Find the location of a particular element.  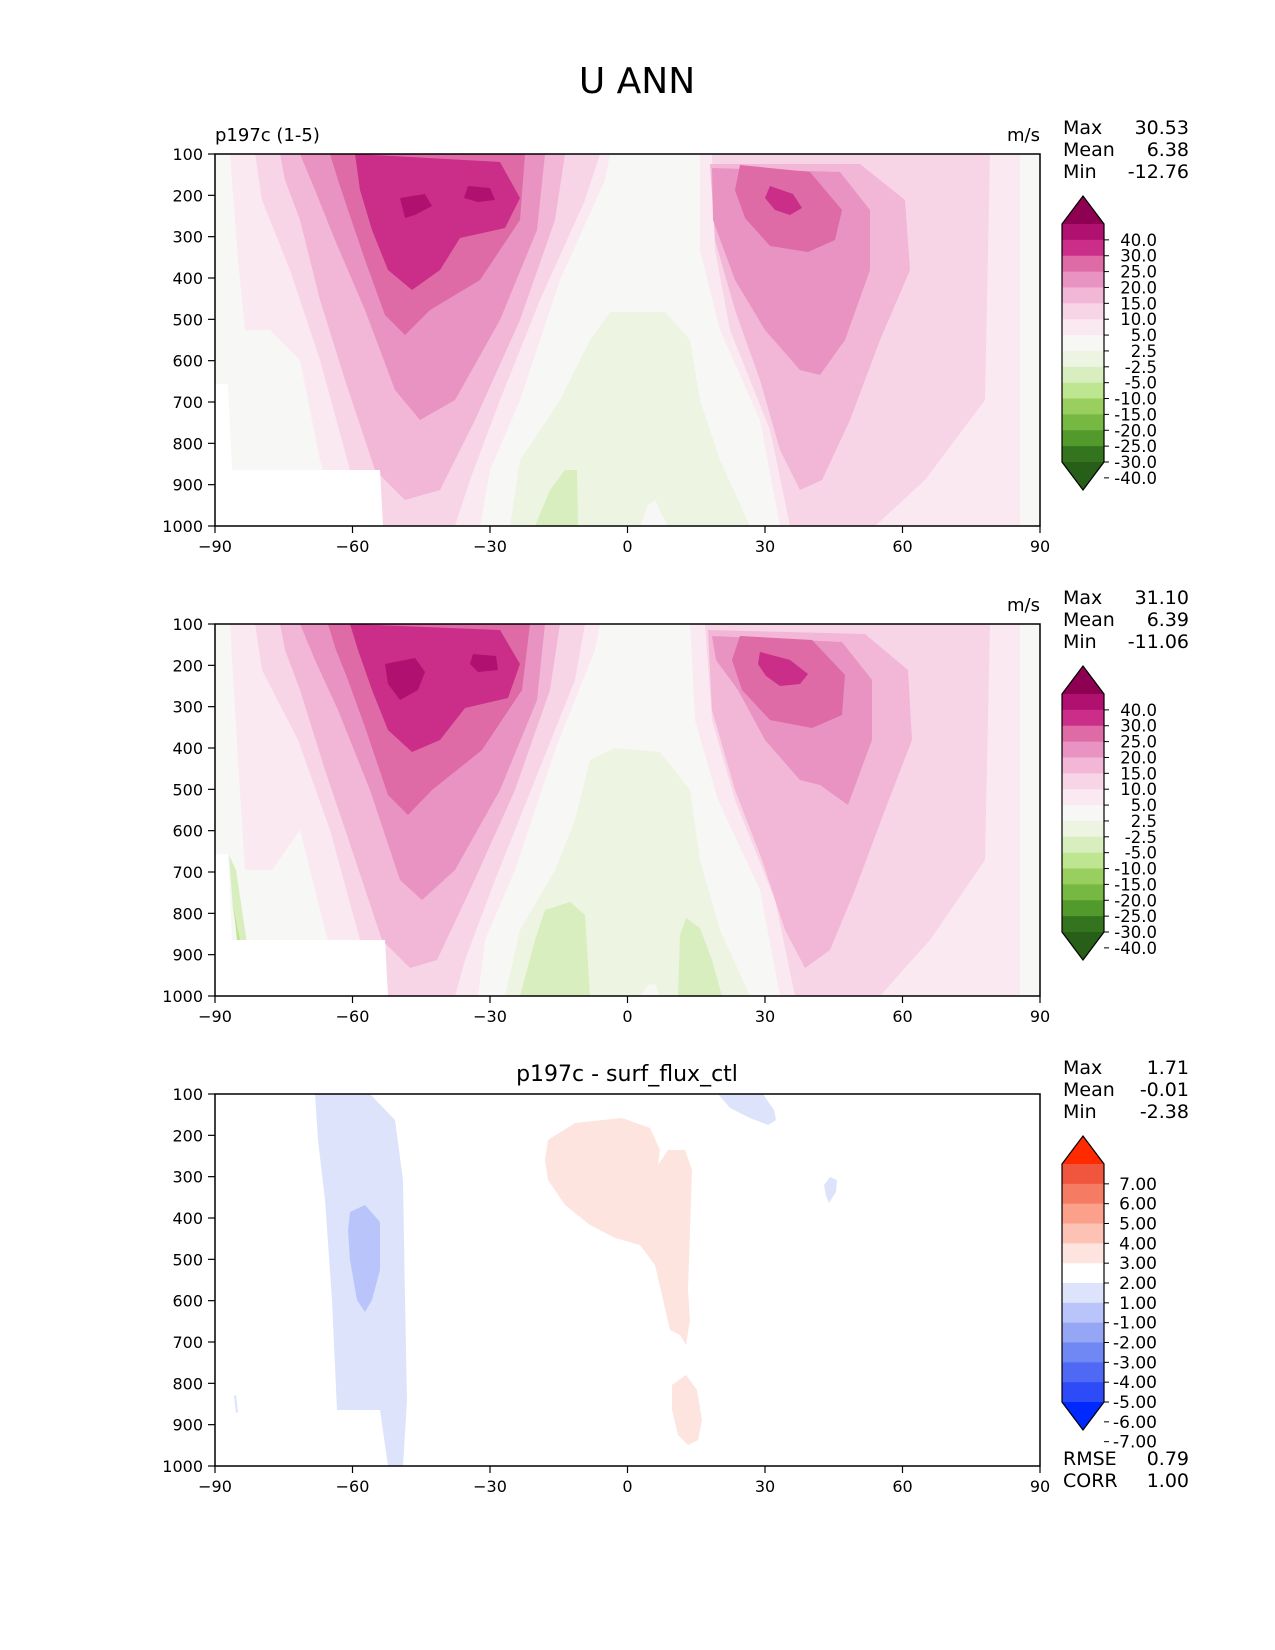

colorbar-tick-label: 2.00 is located at coordinates (1138, 1284).